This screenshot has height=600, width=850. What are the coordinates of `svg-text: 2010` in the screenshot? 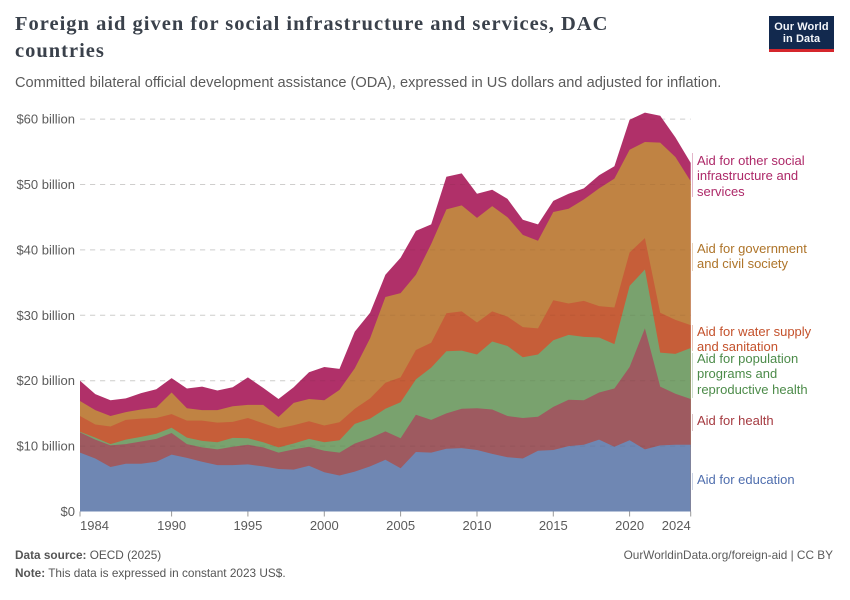 It's located at (477, 525).